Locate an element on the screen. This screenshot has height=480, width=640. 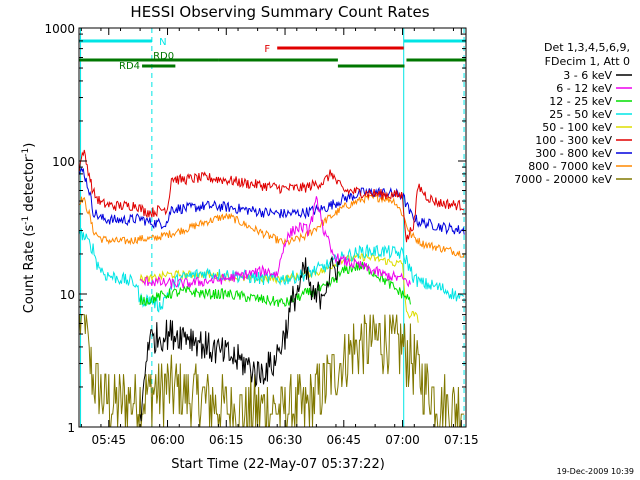
legend-label-2: 12 - 25 keV is located at coordinates (580, 101).